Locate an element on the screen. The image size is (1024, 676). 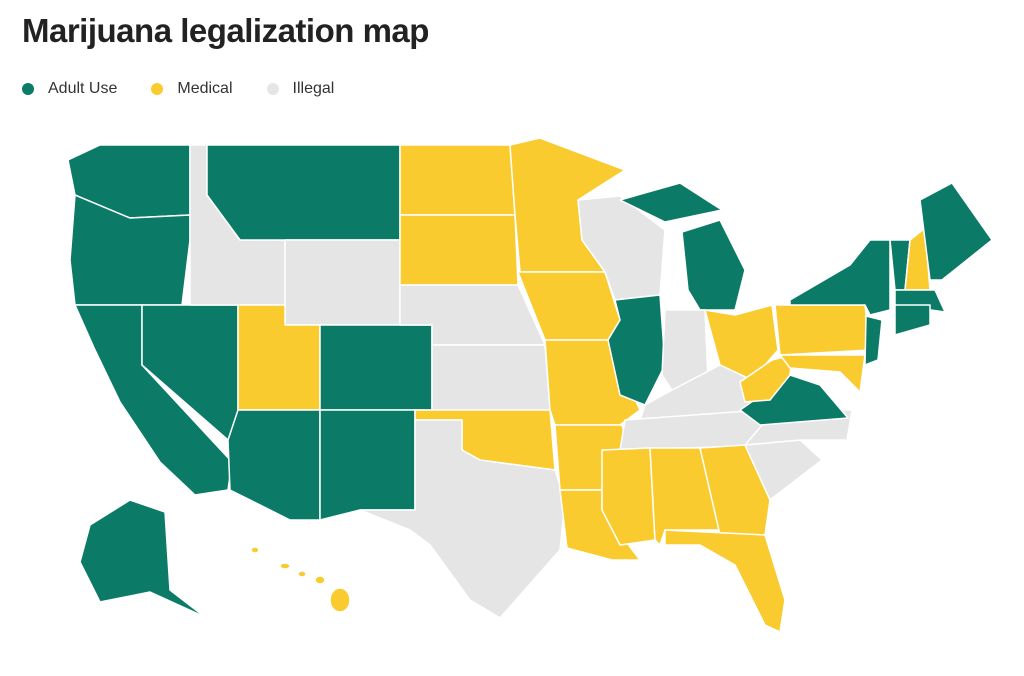
legend-item: Illegal is located at coordinates (300, 89).